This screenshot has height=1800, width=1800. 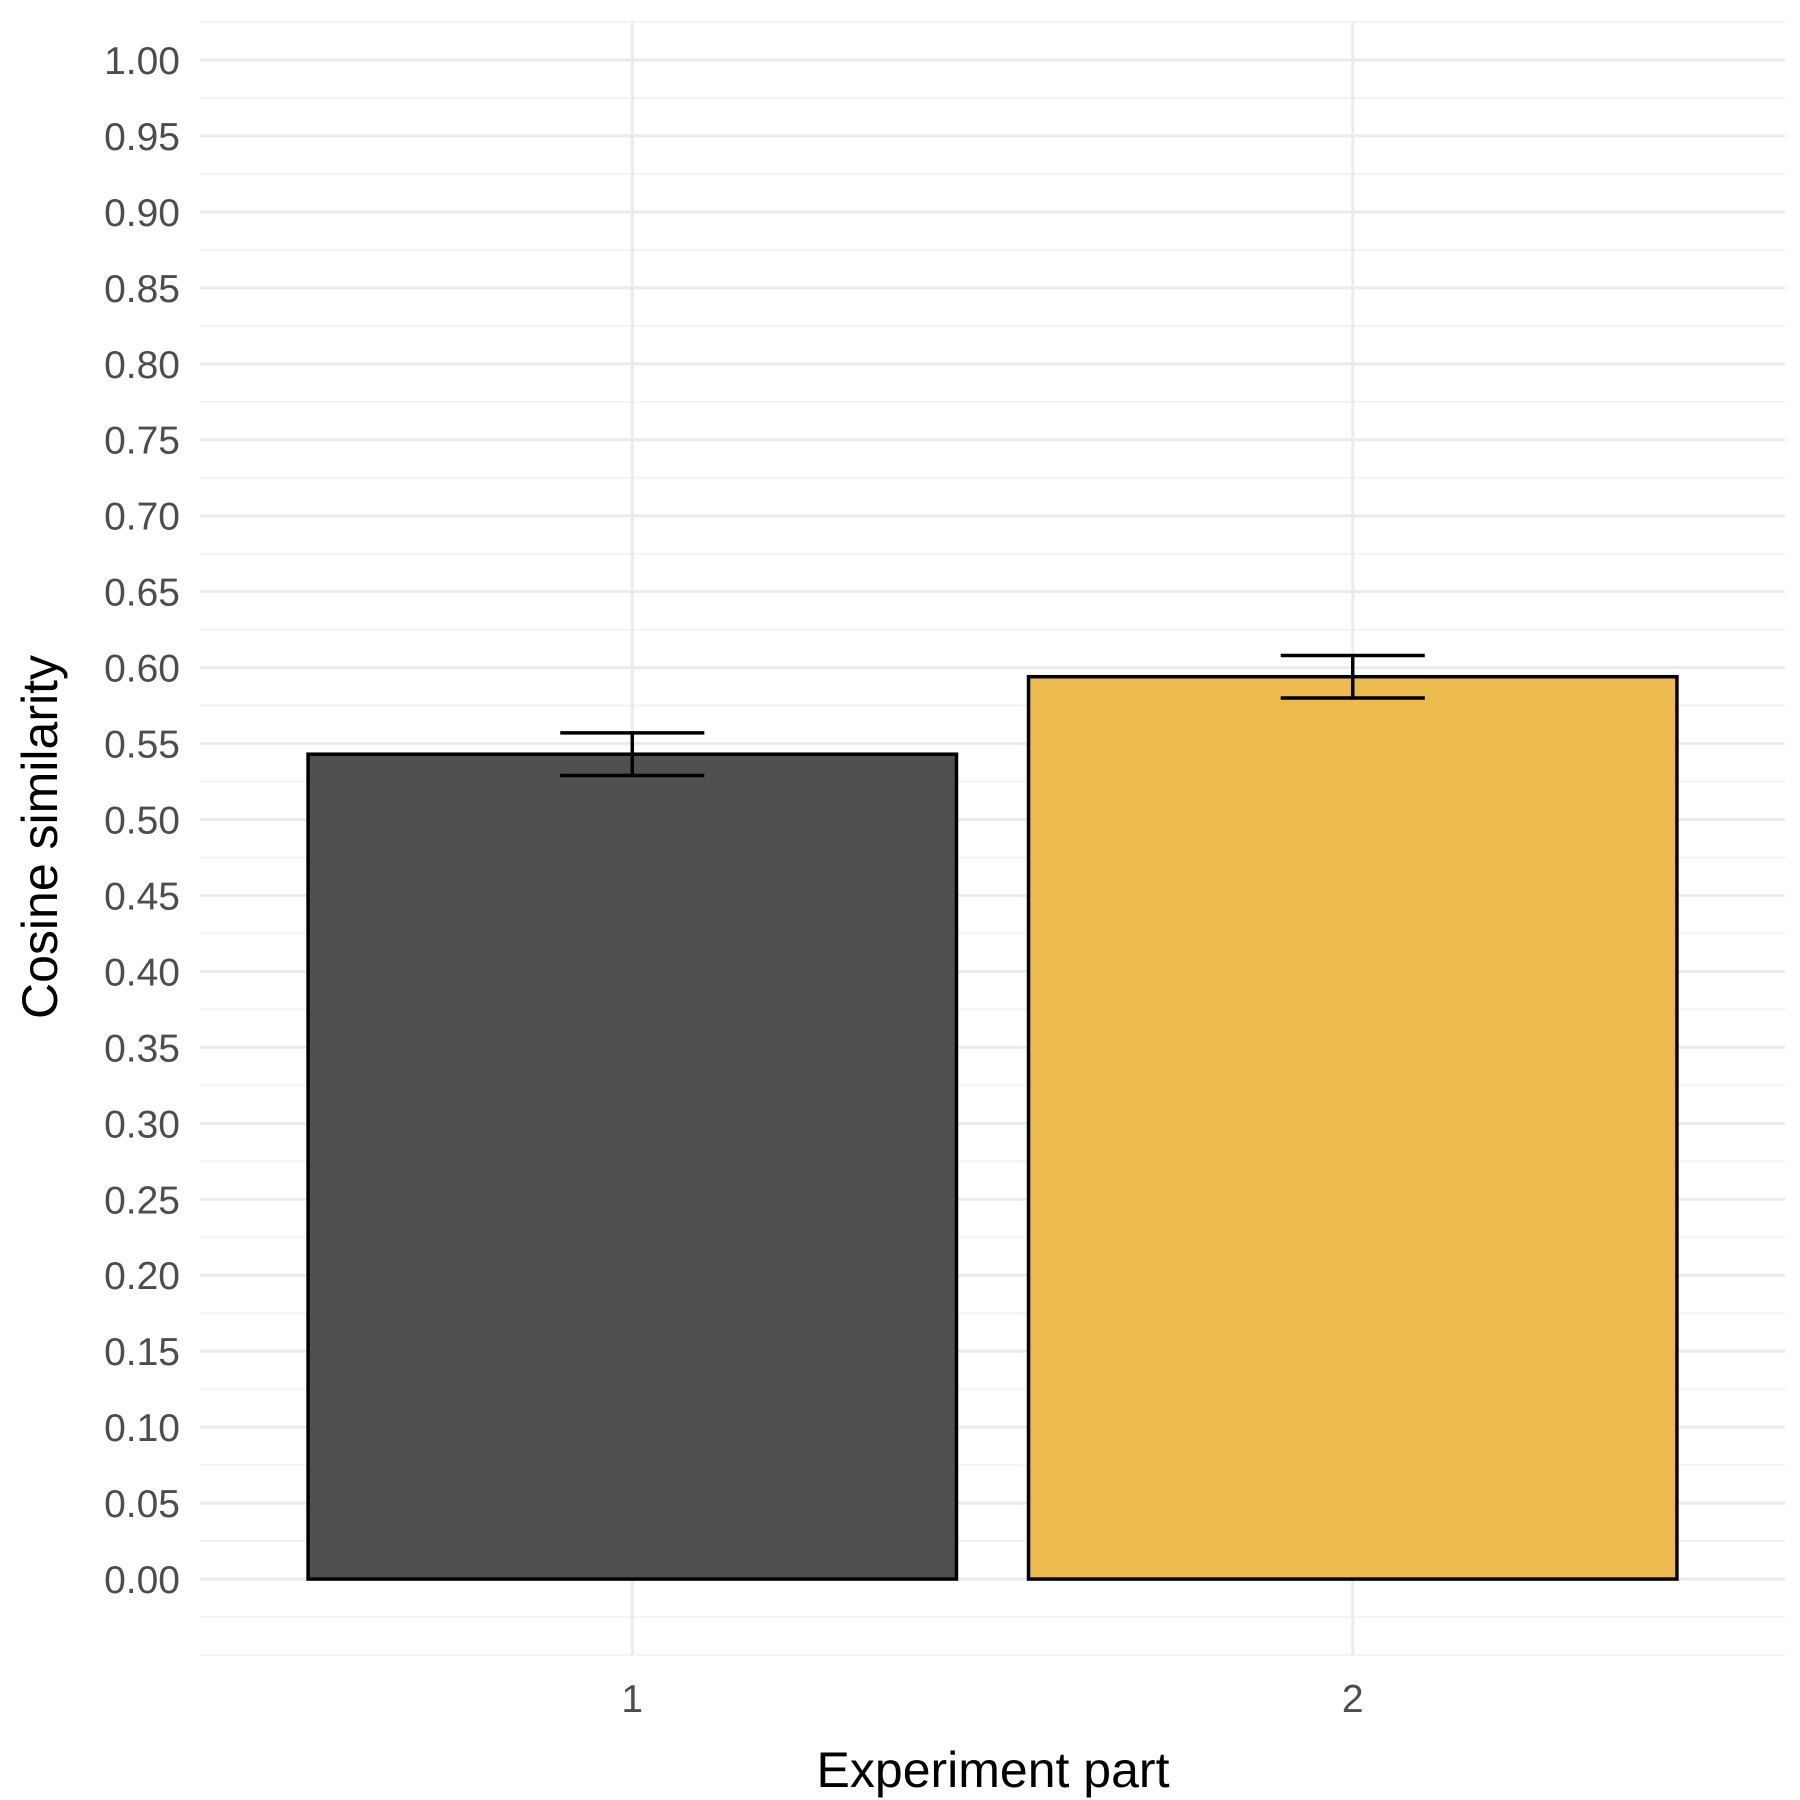 I want to click on y-tick-label: 0.30, so click(x=142, y=1124).